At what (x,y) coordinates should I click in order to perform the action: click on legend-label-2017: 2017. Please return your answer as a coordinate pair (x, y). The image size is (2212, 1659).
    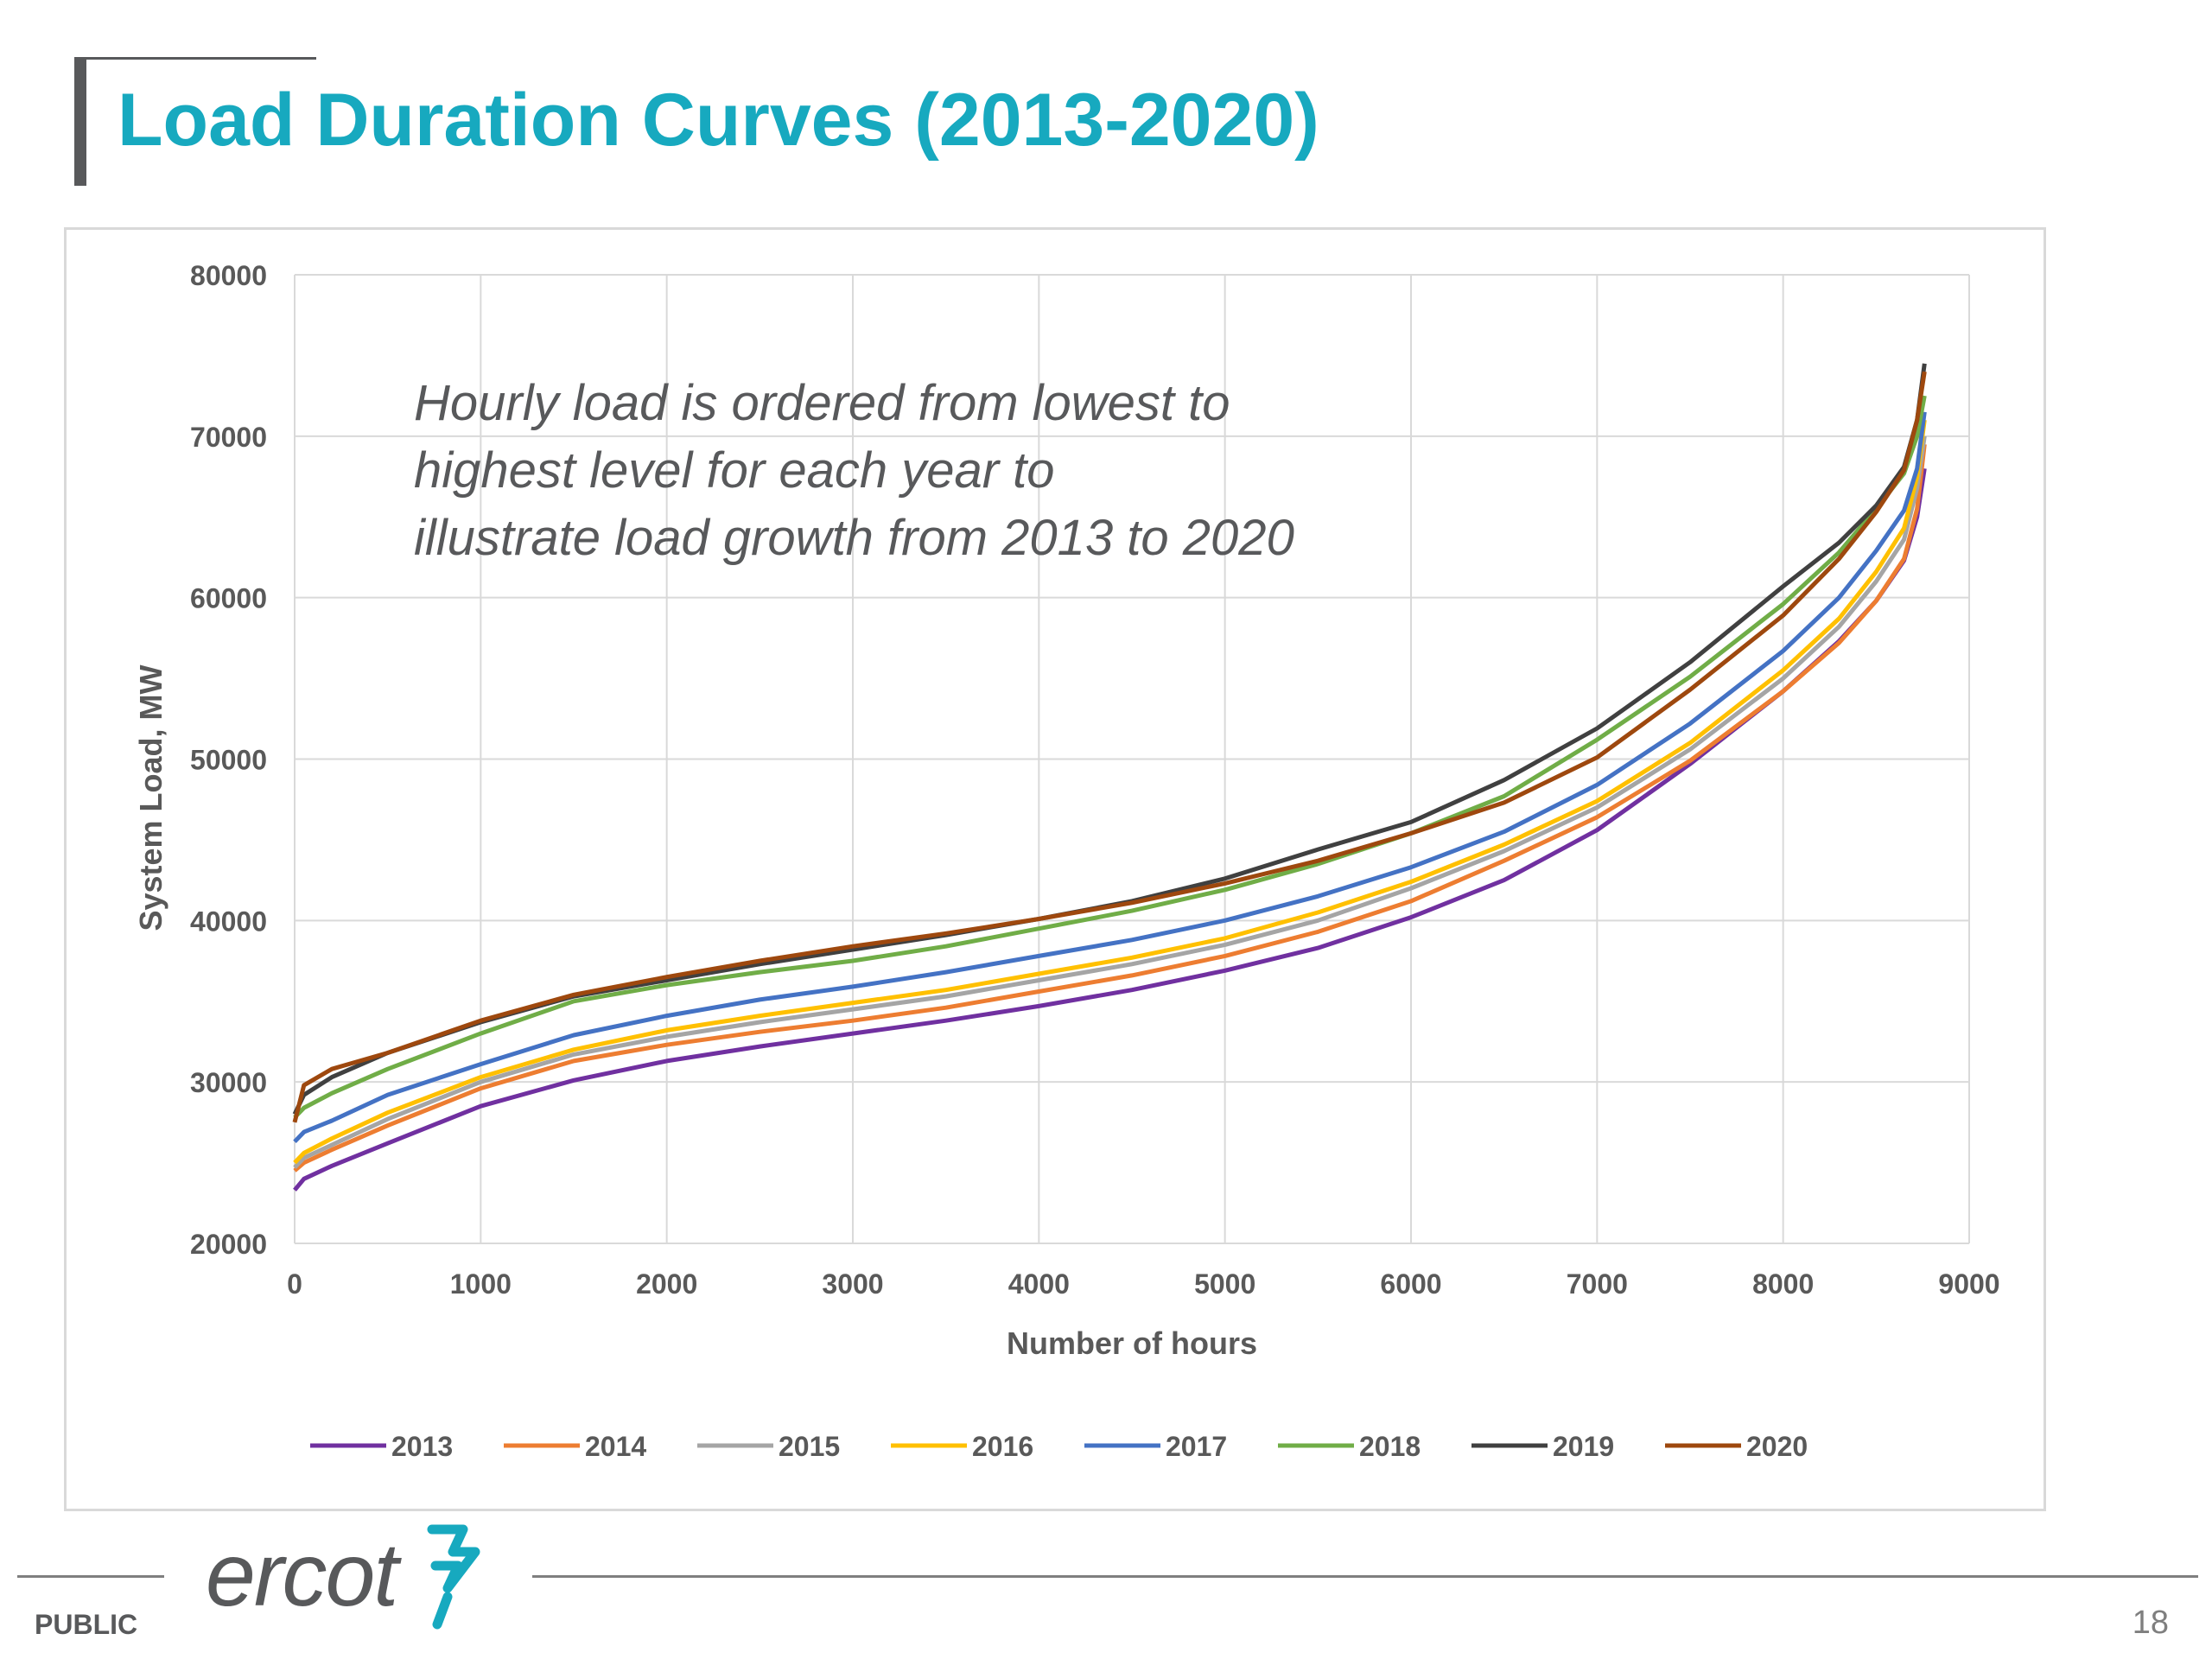
    Looking at the image, I should click on (1196, 1446).